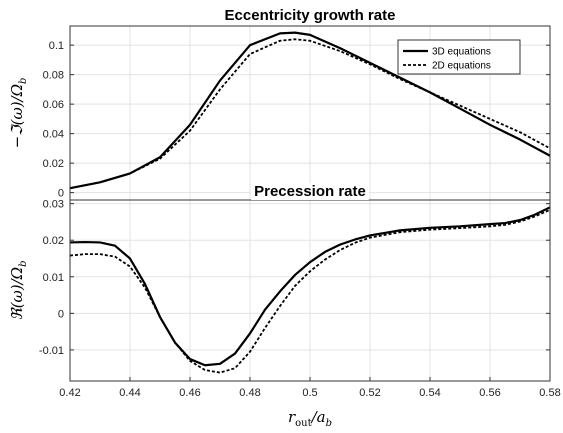 The height and width of the screenshot is (433, 563). Describe the element at coordinates (53, 278) in the screenshot. I see `bot-ytick-label-2: 0.01` at that location.